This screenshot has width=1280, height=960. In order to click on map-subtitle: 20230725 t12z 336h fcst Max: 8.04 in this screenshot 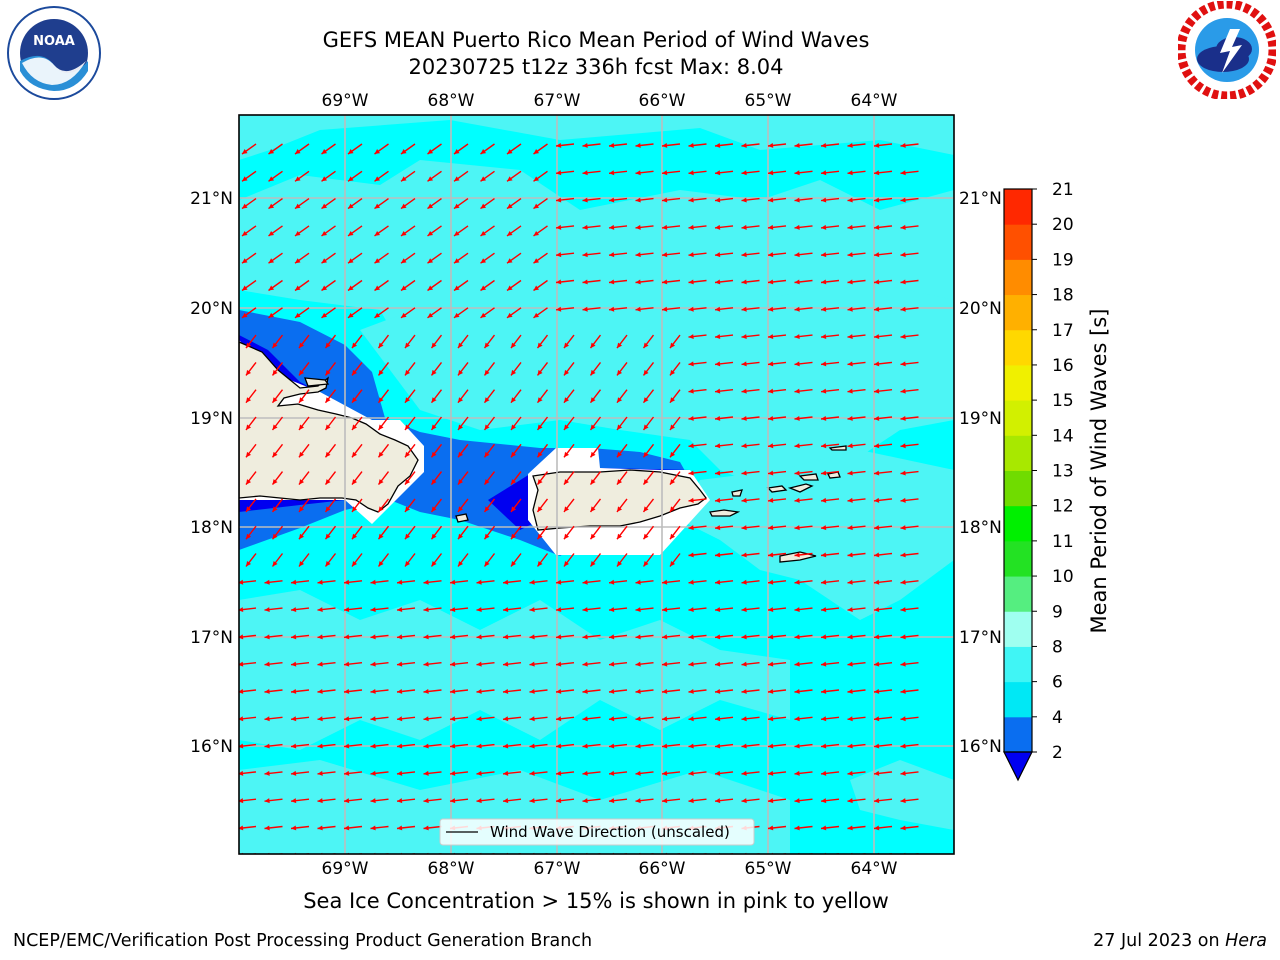, I will do `click(596, 67)`.